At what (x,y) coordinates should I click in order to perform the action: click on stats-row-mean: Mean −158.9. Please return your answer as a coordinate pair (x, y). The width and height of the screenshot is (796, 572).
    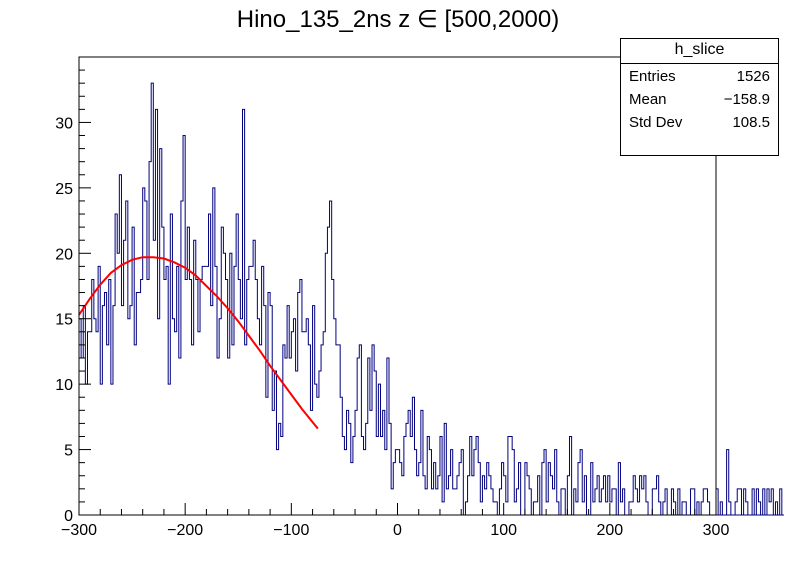
    Looking at the image, I should click on (699, 98).